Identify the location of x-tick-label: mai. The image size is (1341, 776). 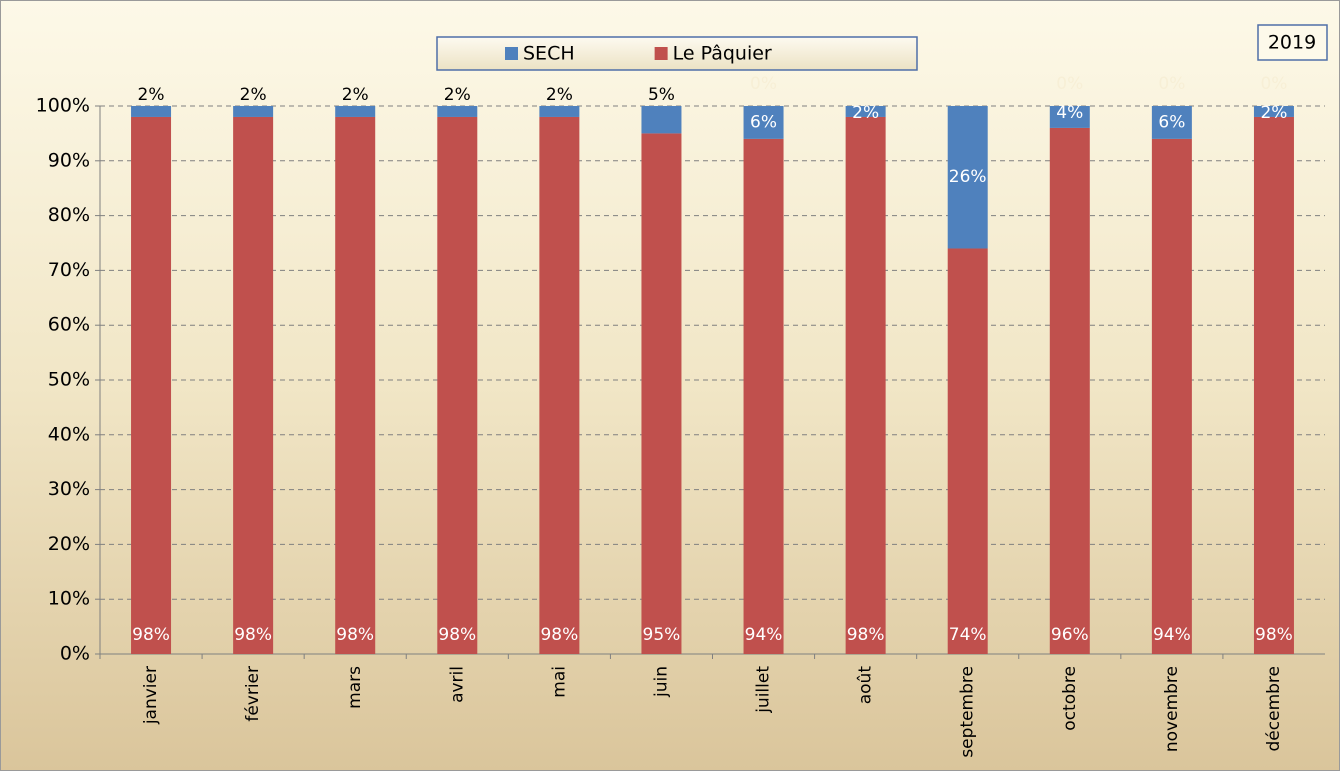
(559, 682).